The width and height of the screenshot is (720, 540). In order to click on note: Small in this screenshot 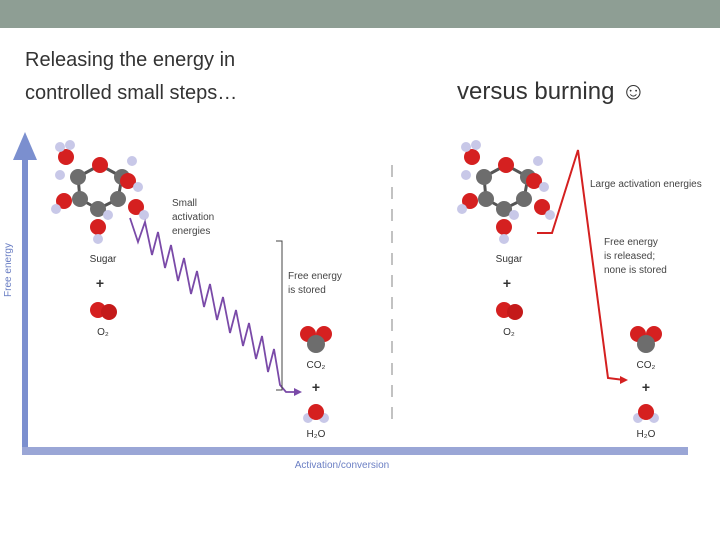, I will do `click(184, 203)`.